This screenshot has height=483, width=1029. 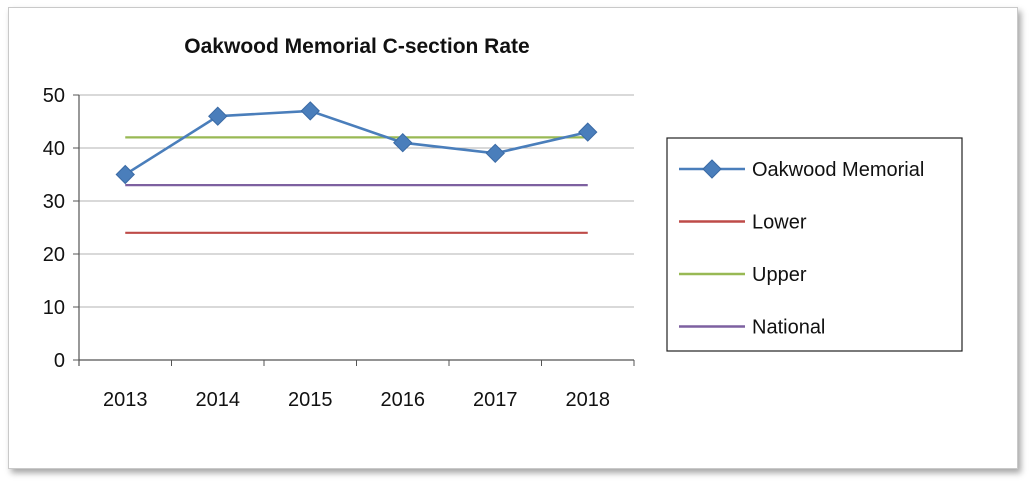 What do you see at coordinates (54, 255) in the screenshot?
I see `y-tick-label: 20` at bounding box center [54, 255].